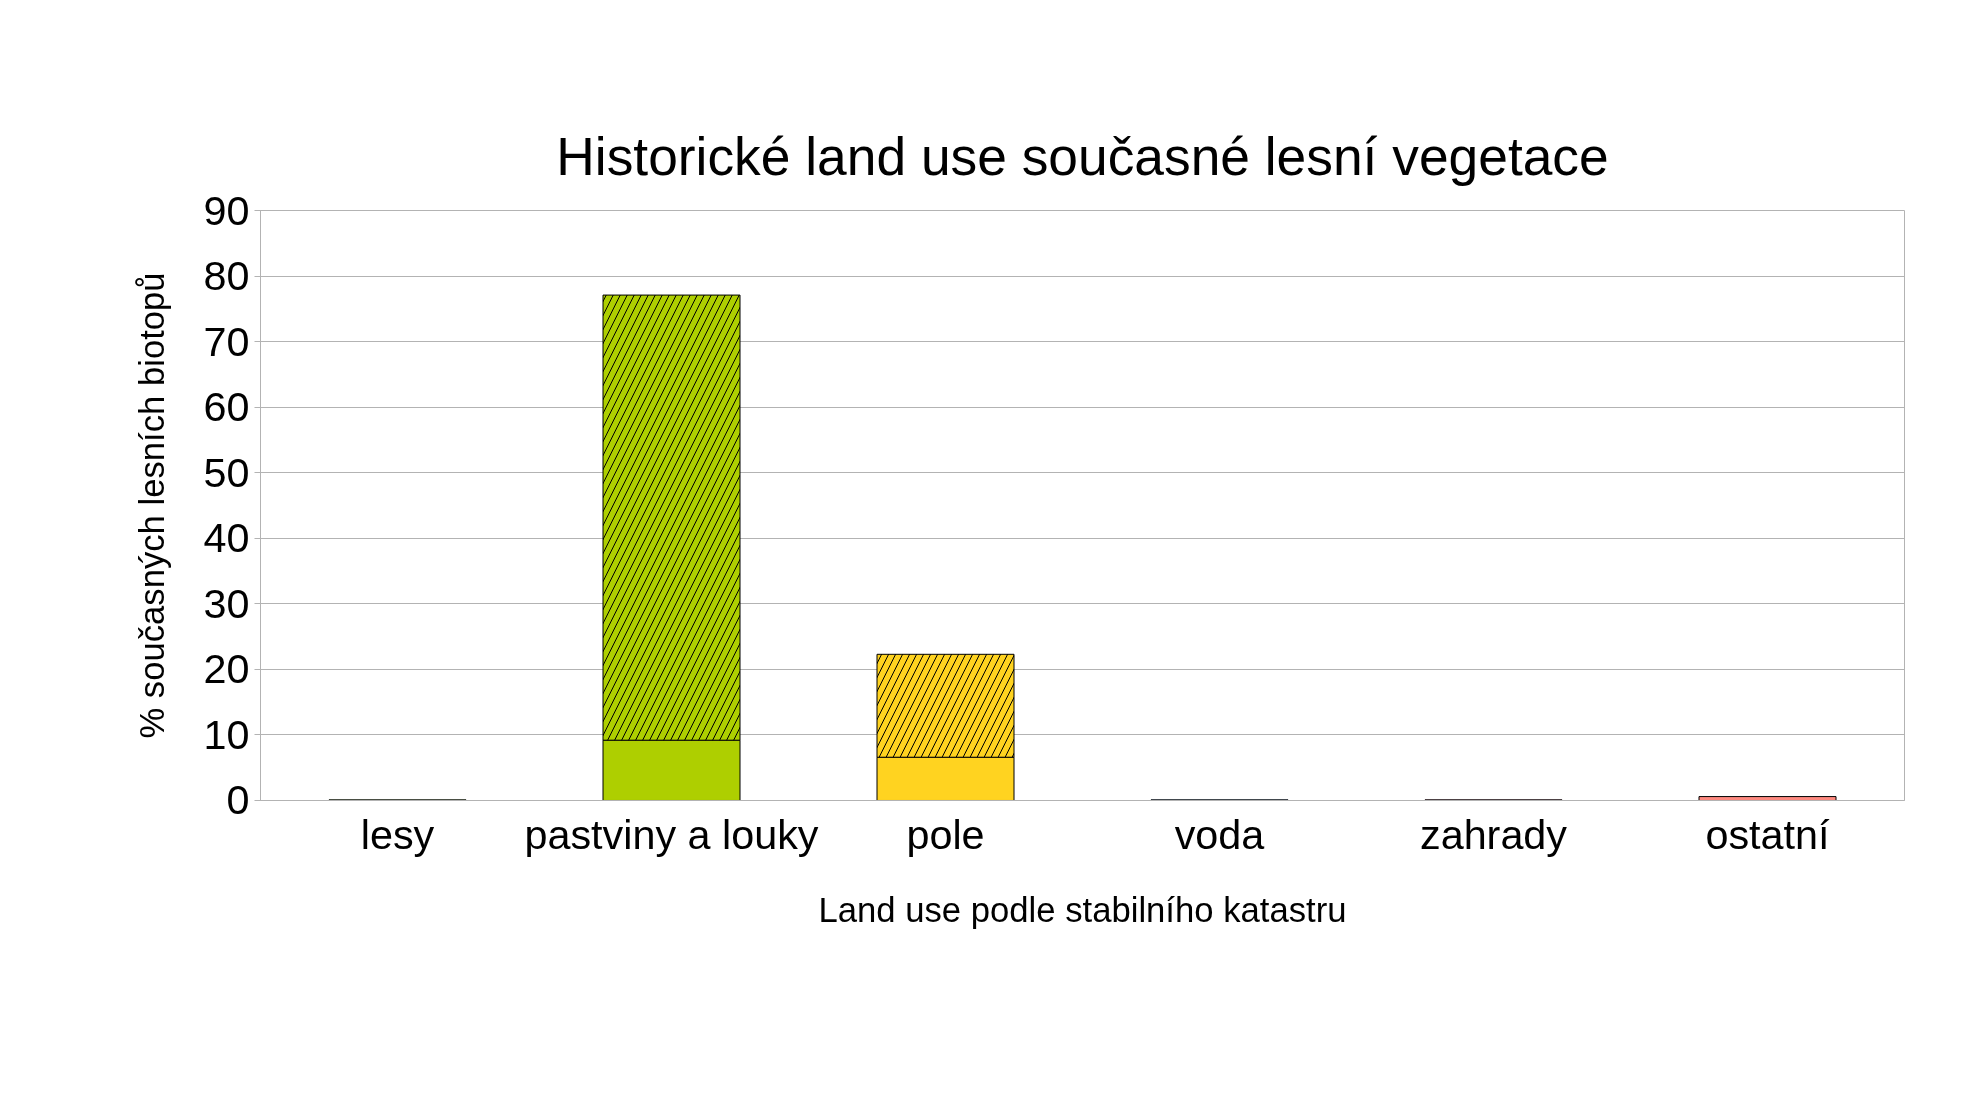  Describe the element at coordinates (1082, 156) in the screenshot. I see `chart-title: Historické land use současné lesní vegetace` at that location.